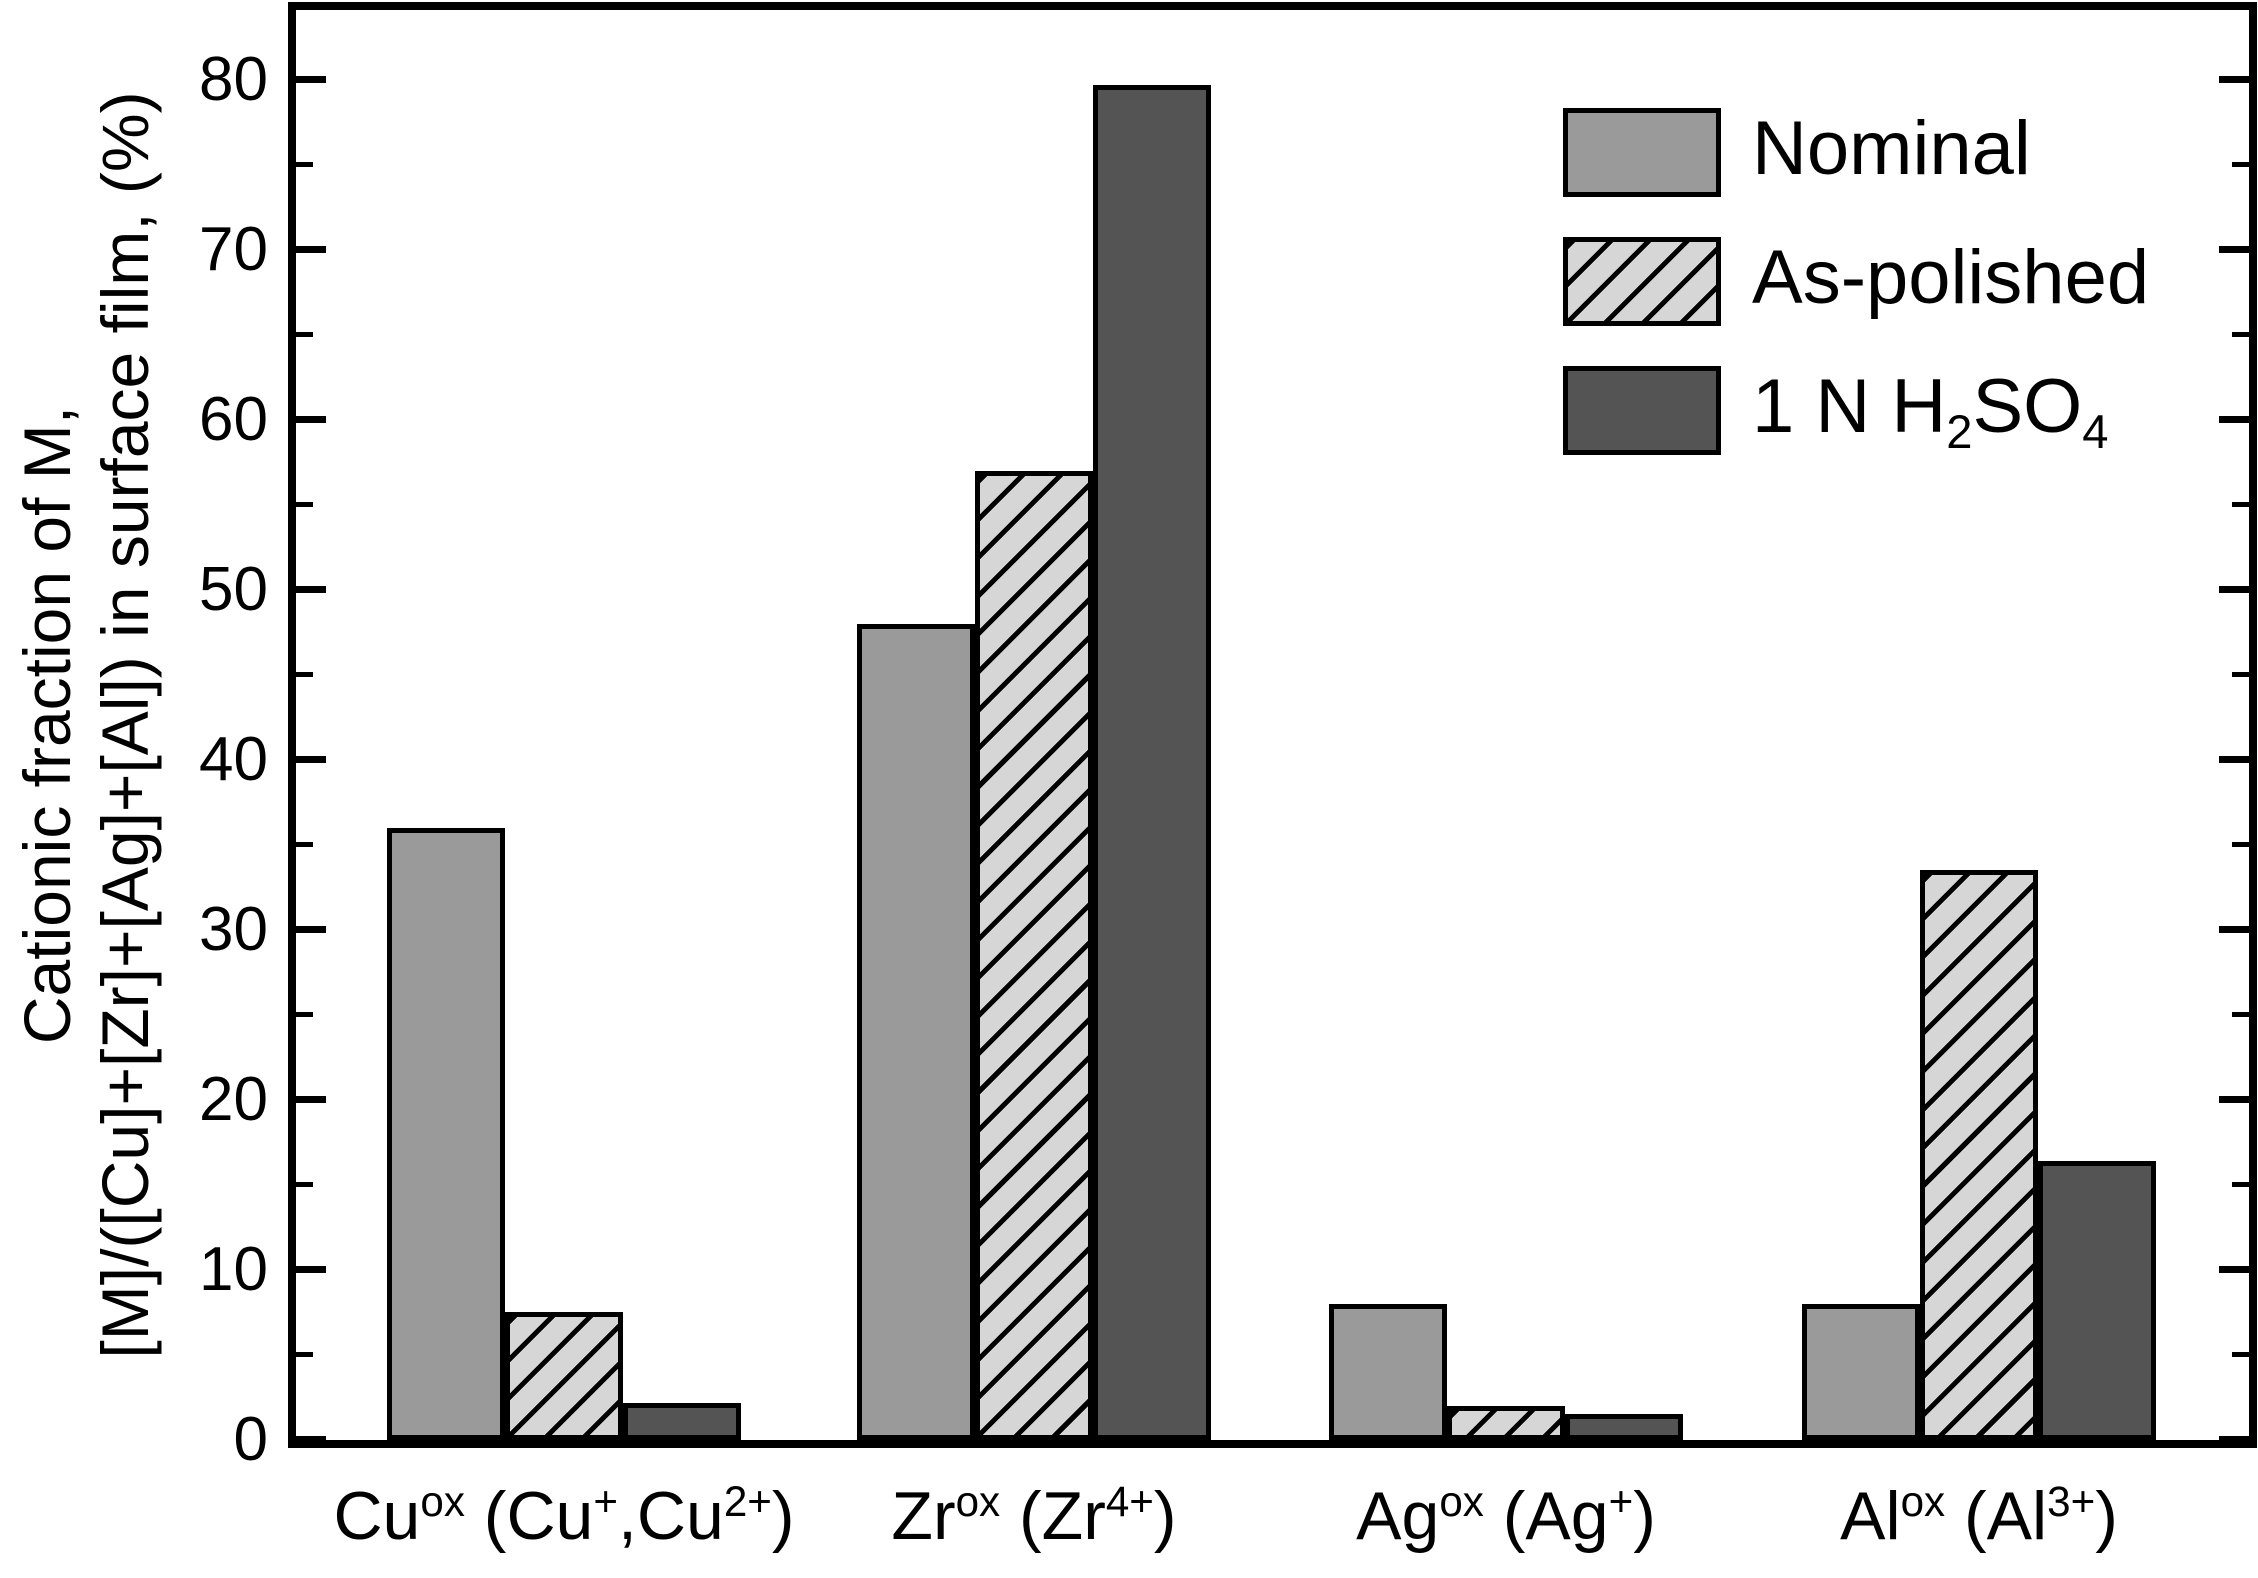  Describe the element at coordinates (233, 589) in the screenshot. I see `y-tick-label-50: 50` at that location.